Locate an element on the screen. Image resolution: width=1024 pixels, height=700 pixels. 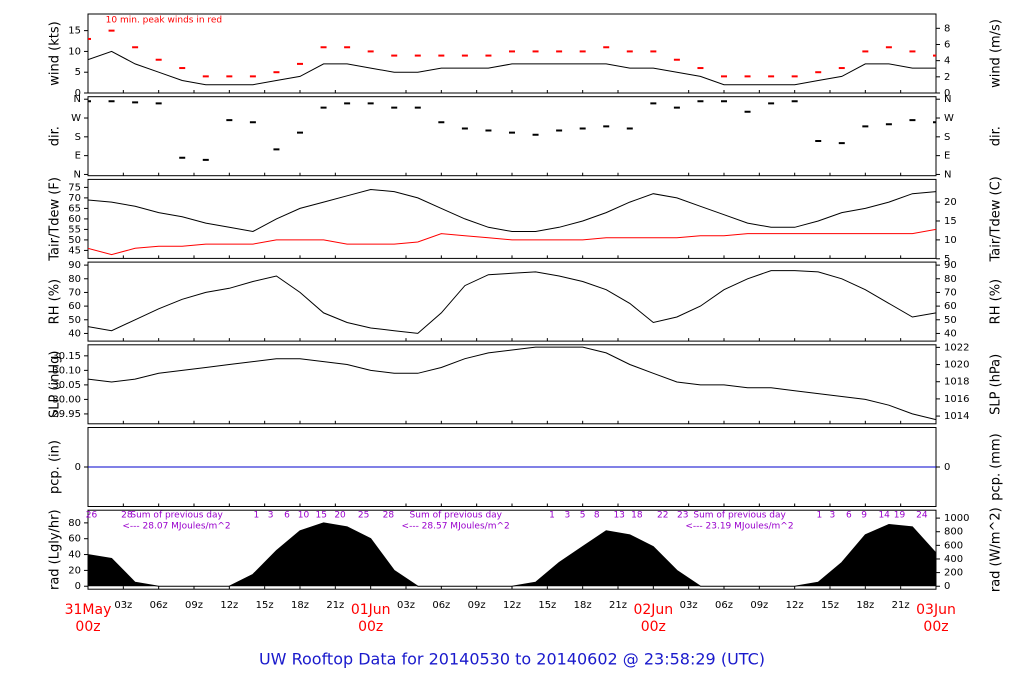
y2-tick-label: 600 is located at coordinates (953, 545).